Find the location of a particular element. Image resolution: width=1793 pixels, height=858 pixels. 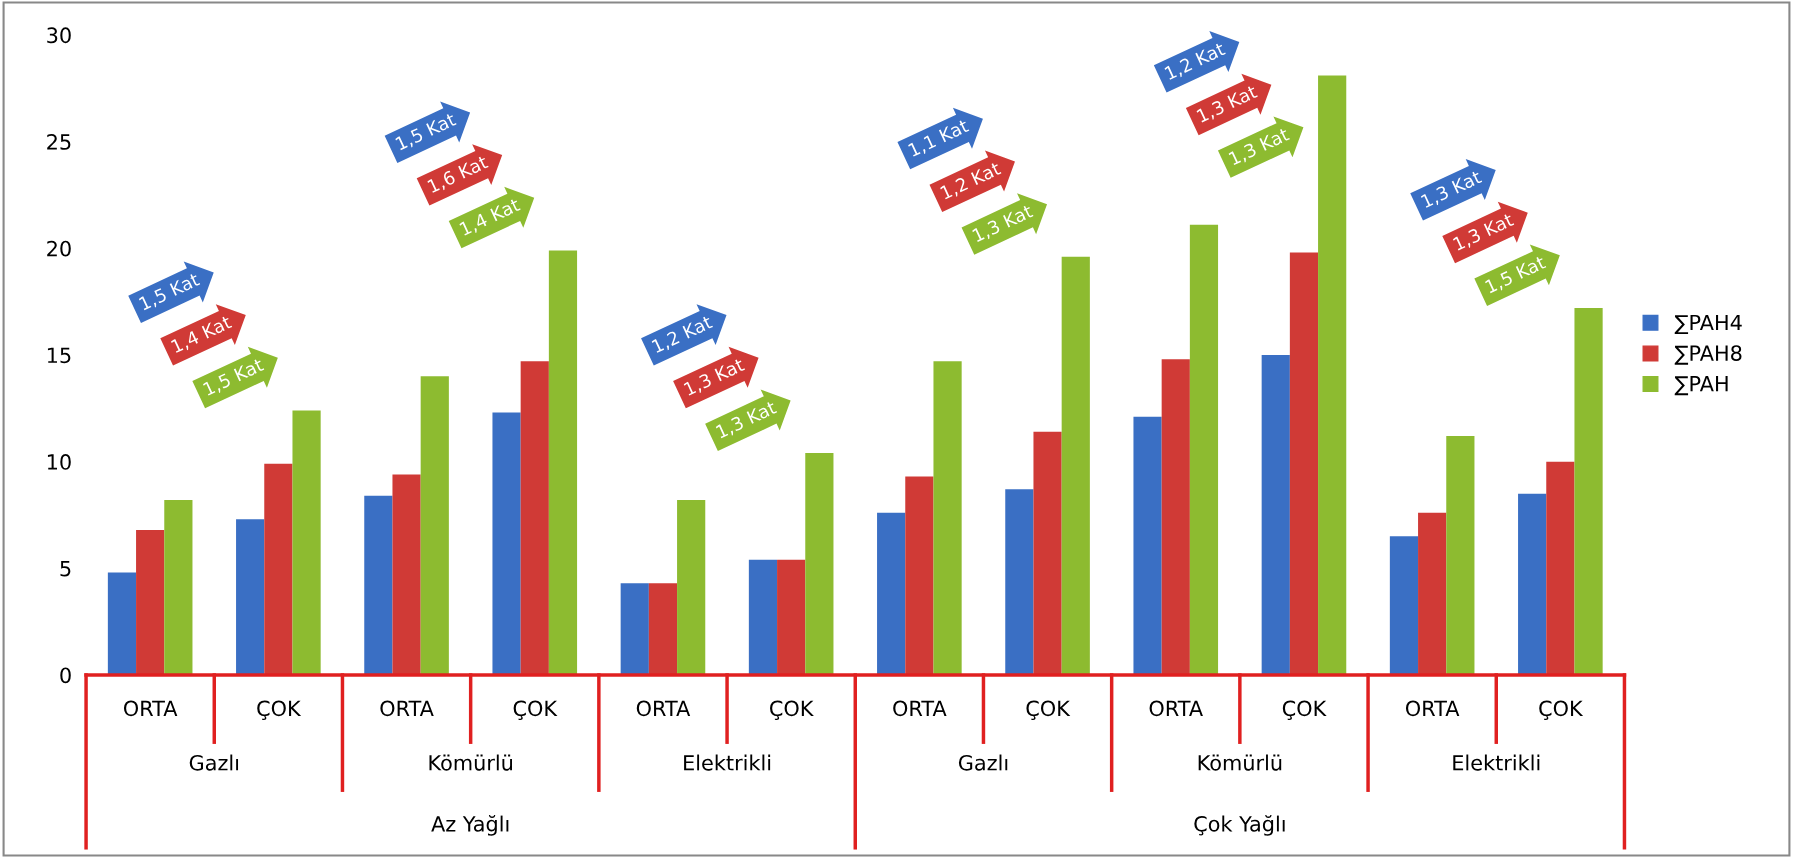

y-tick-label: 20 is located at coordinates (59, 248).